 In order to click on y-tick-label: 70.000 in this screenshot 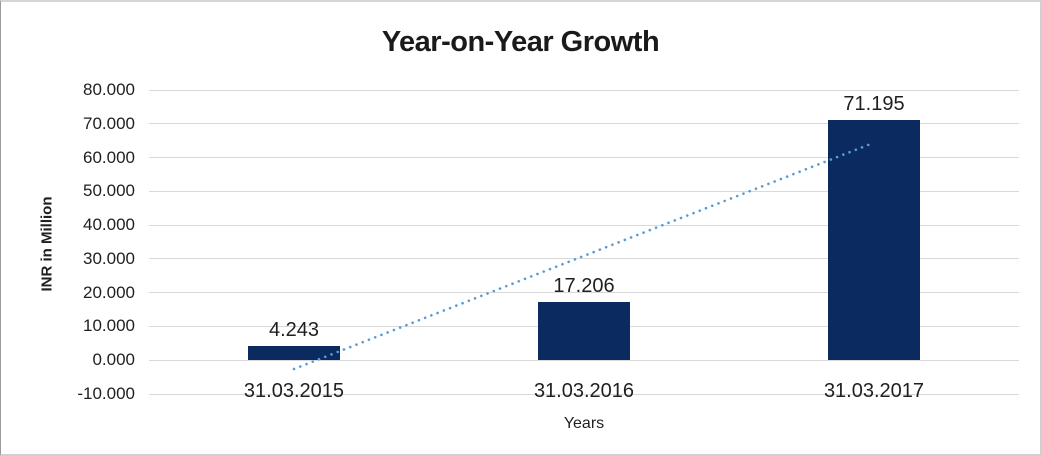, I will do `click(109, 123)`.